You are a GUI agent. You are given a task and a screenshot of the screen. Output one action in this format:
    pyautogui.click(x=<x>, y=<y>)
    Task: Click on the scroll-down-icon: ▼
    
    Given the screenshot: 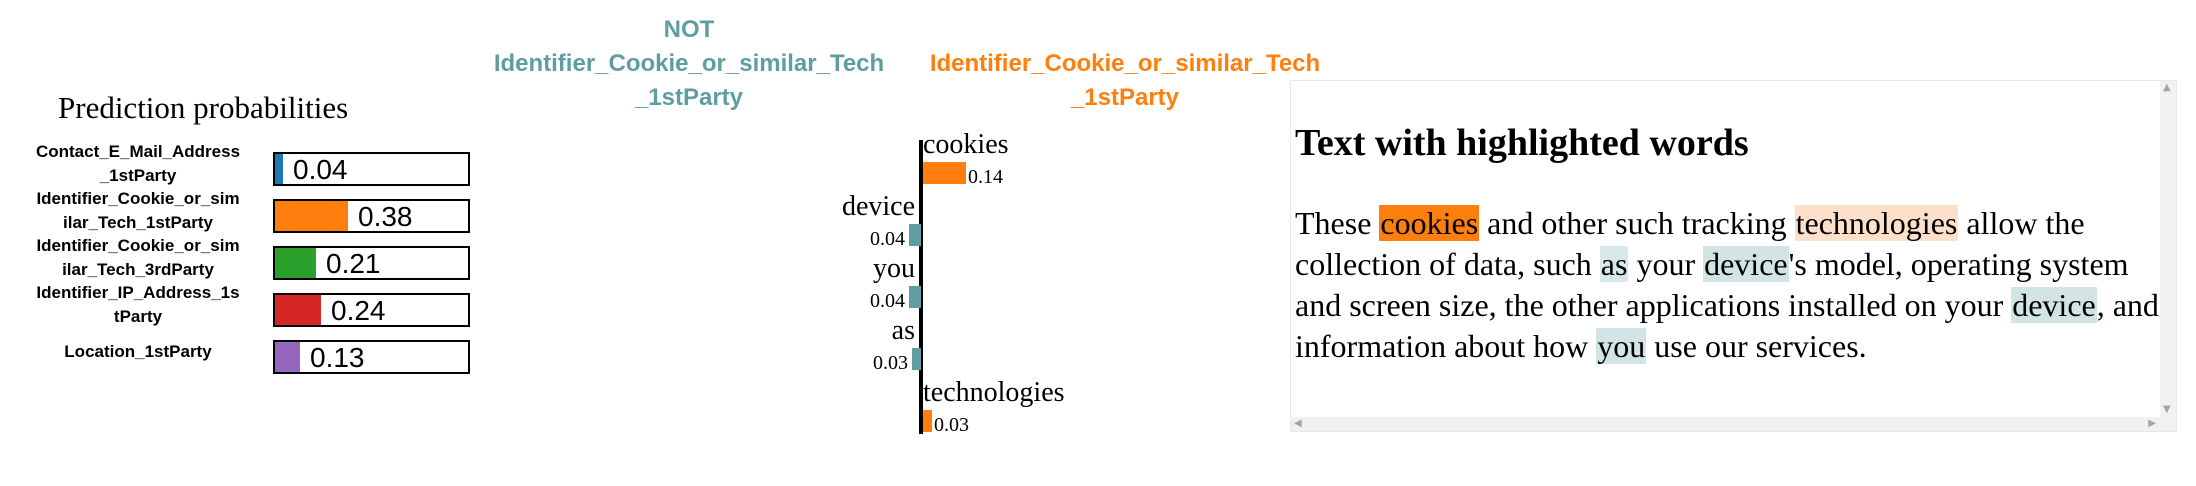 What is the action you would take?
    pyautogui.click(x=2167, y=409)
    